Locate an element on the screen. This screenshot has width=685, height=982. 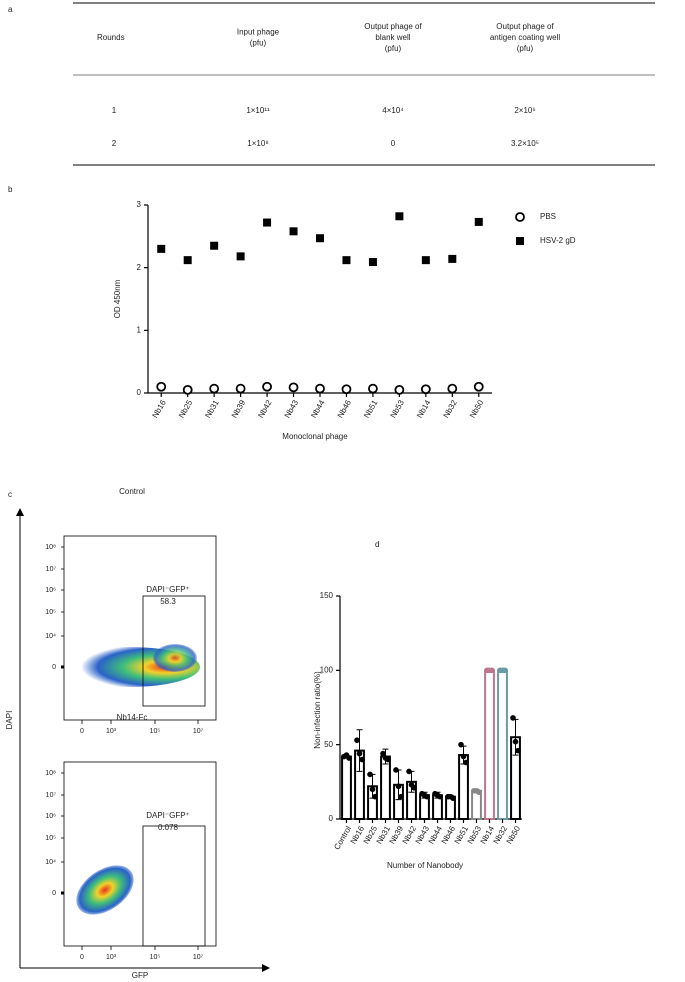
y-axis-label: OD 450nm is located at coordinates (117, 298).